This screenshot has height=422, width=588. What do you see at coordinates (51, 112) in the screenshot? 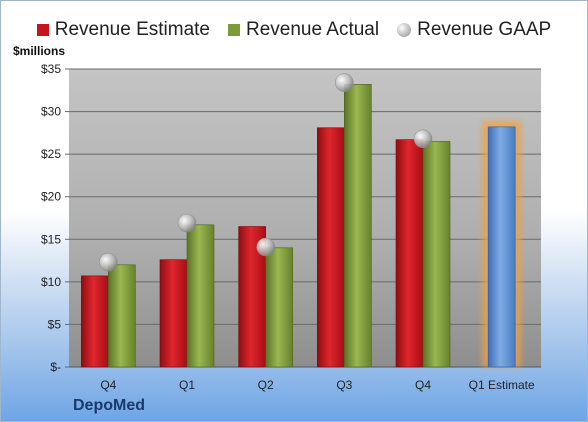
I see `y-tick-label: $30` at bounding box center [51, 112].